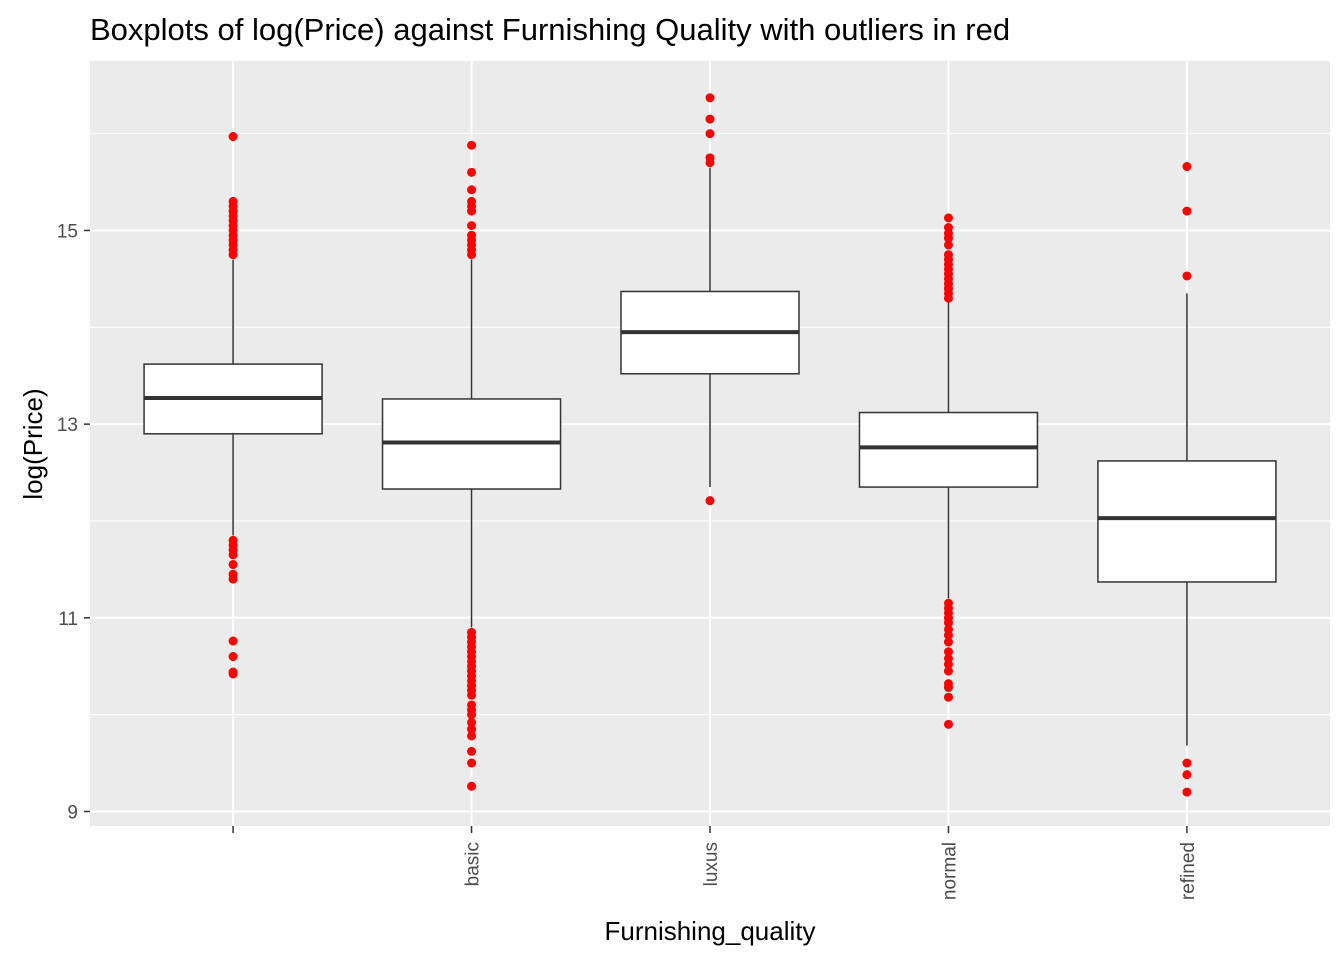 The height and width of the screenshot is (960, 1344). Describe the element at coordinates (67, 231) in the screenshot. I see `y-tick-label: 15` at that location.